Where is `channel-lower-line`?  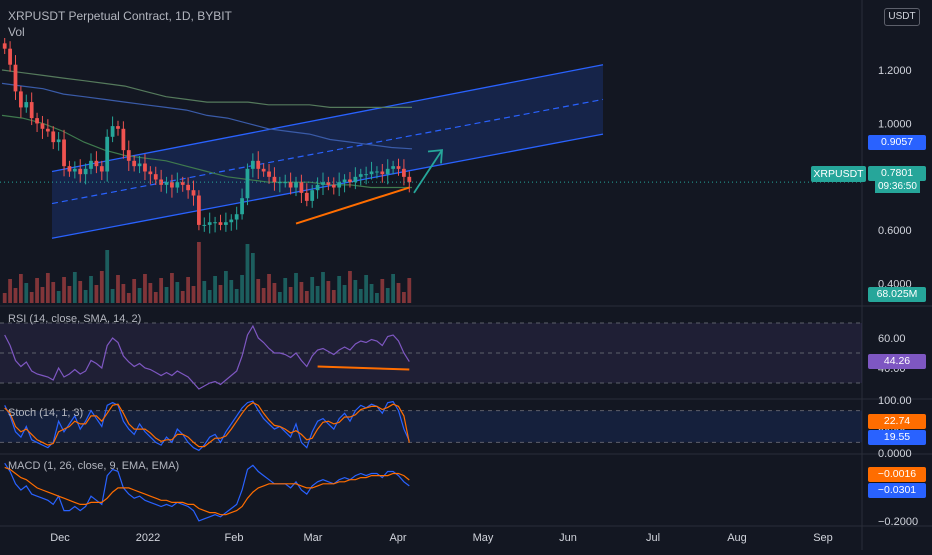 channel-lower-line is located at coordinates (327, 186).